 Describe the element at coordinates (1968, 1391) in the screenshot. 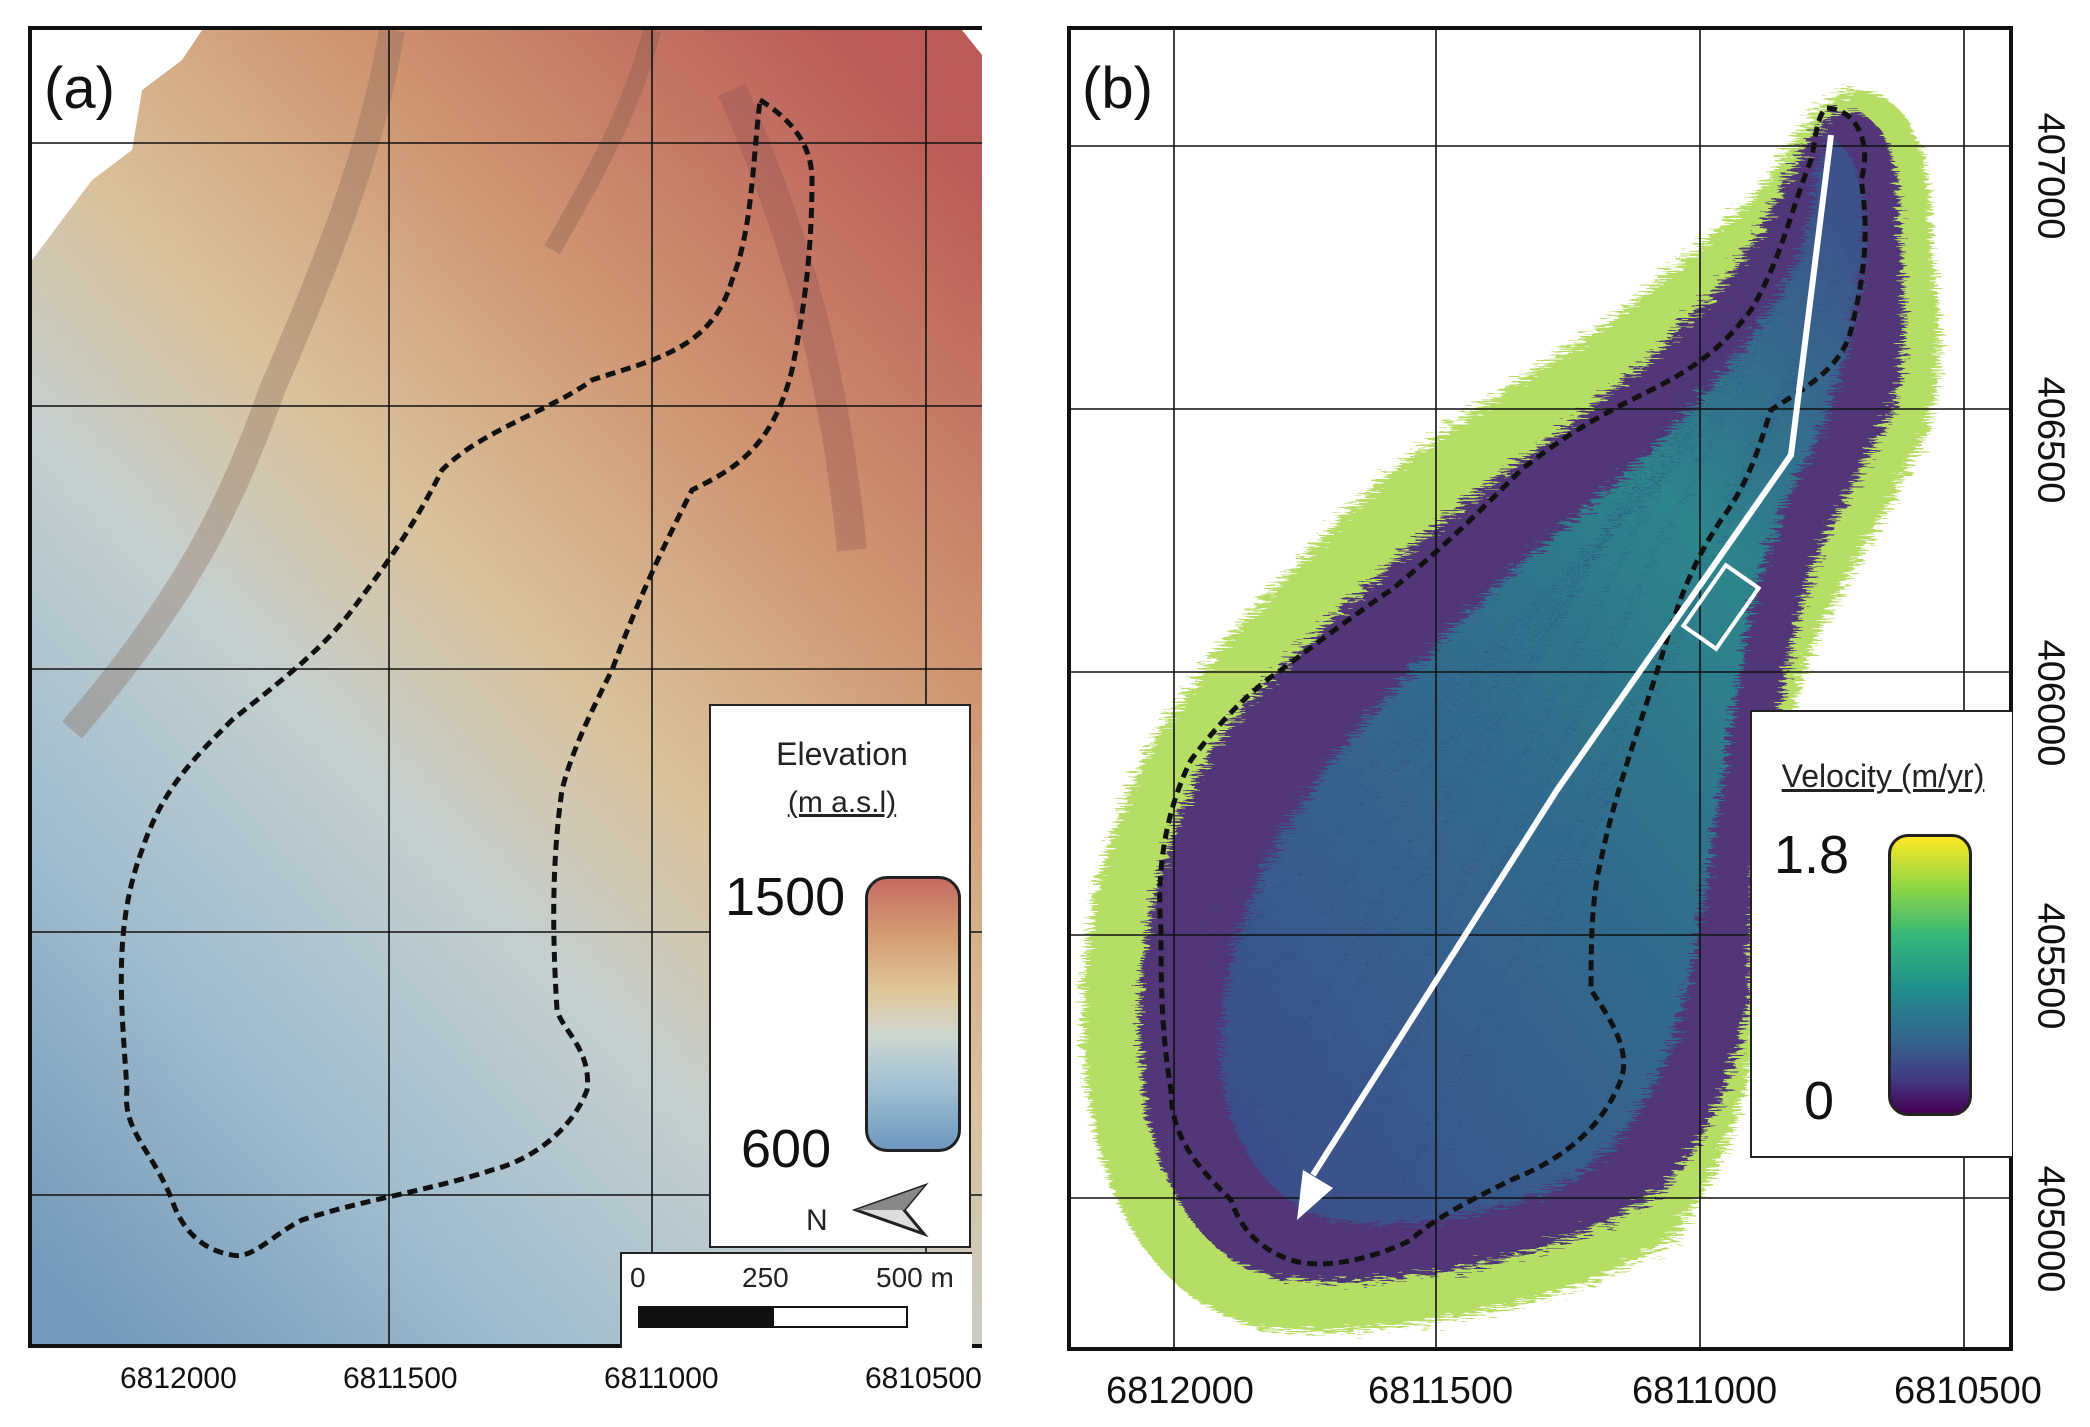

I see `panel-b-x-tick: 6810500` at that location.